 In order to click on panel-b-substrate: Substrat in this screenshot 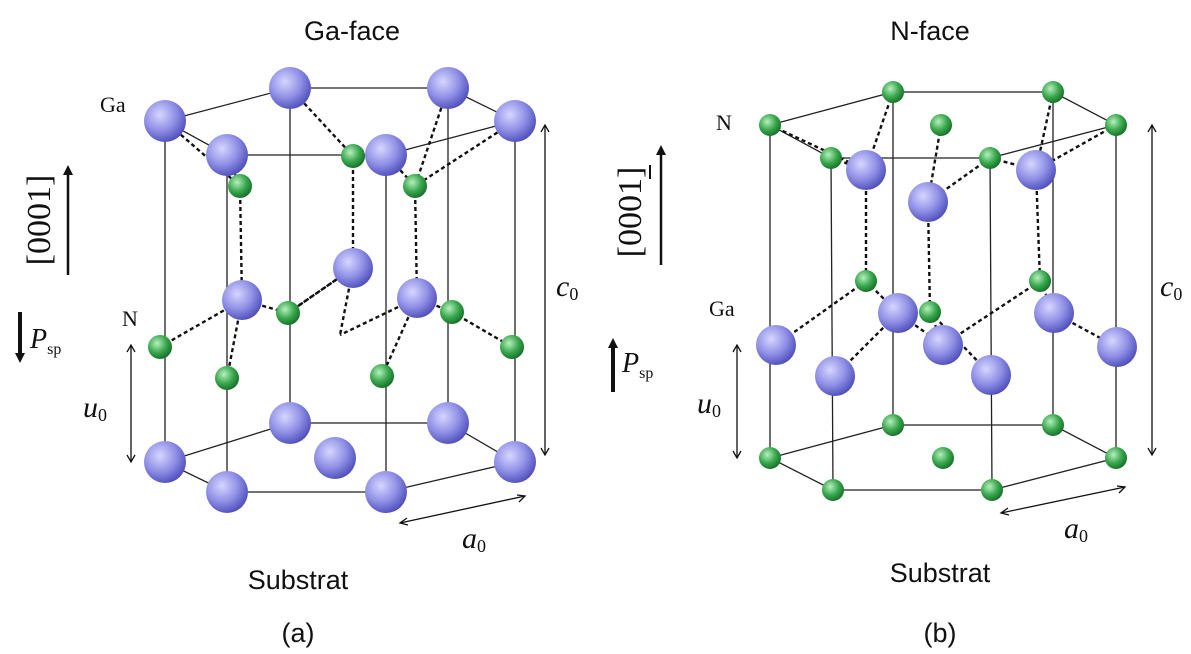, I will do `click(940, 573)`.